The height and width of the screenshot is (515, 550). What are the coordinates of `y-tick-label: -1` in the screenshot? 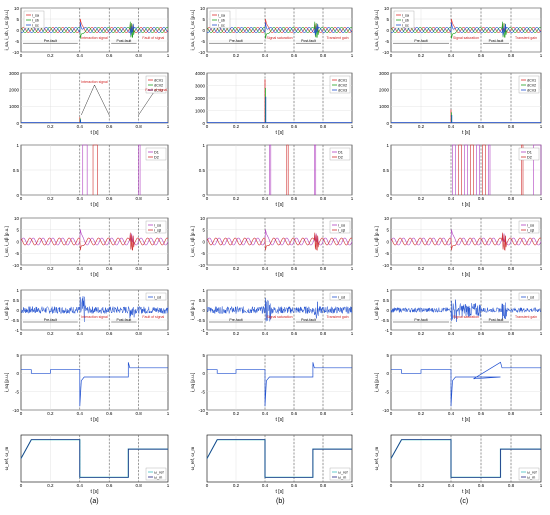 It's located at (203, 330).